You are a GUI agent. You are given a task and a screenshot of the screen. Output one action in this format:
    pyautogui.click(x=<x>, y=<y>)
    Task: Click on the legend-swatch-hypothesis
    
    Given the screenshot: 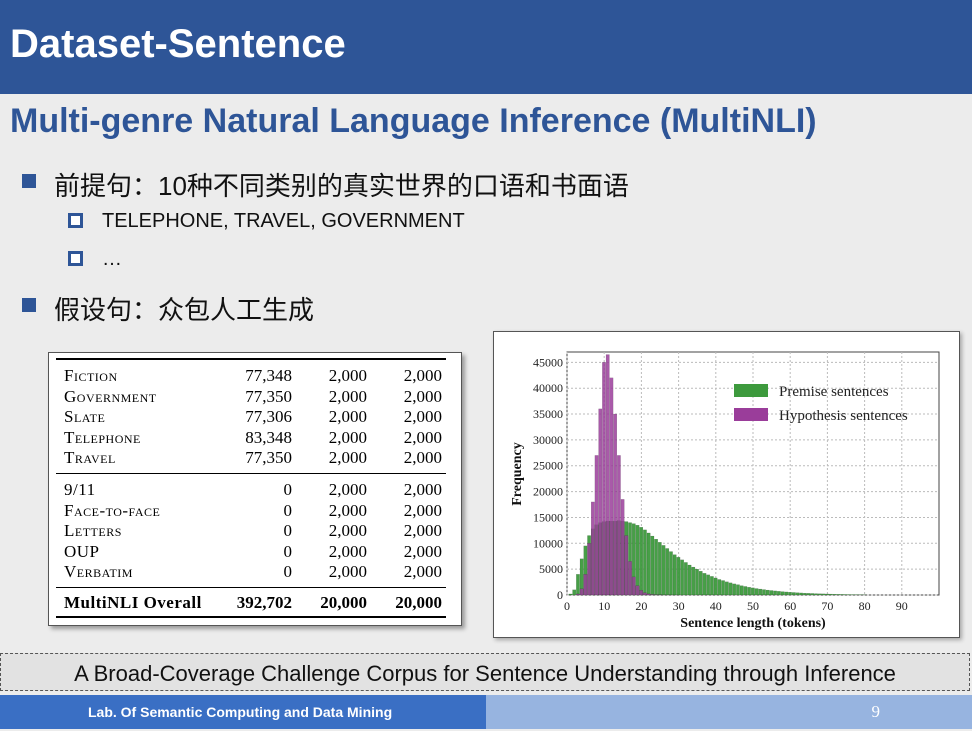 What is the action you would take?
    pyautogui.click(x=751, y=414)
    